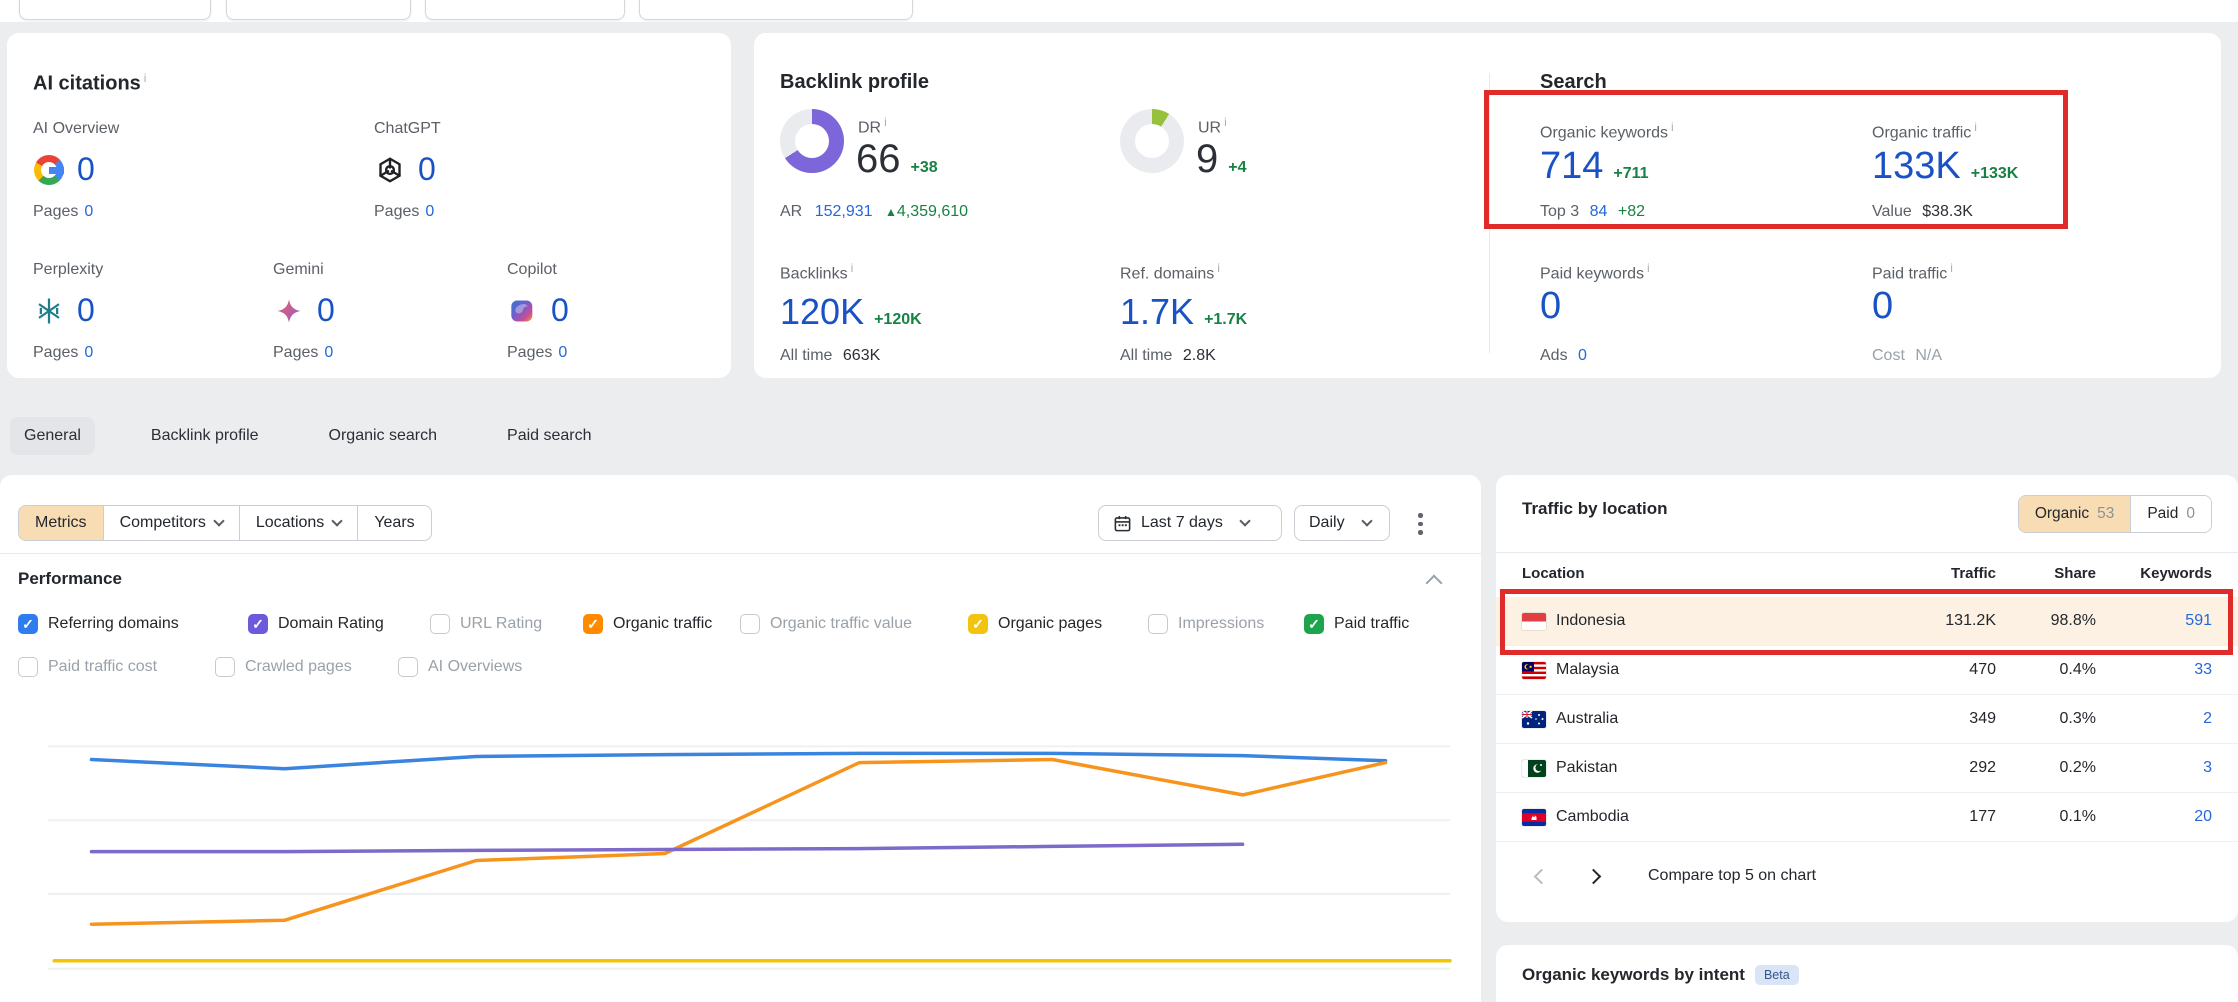 The height and width of the screenshot is (1002, 2238). Describe the element at coordinates (1434, 583) in the screenshot. I see `collapse-section-icon` at that location.